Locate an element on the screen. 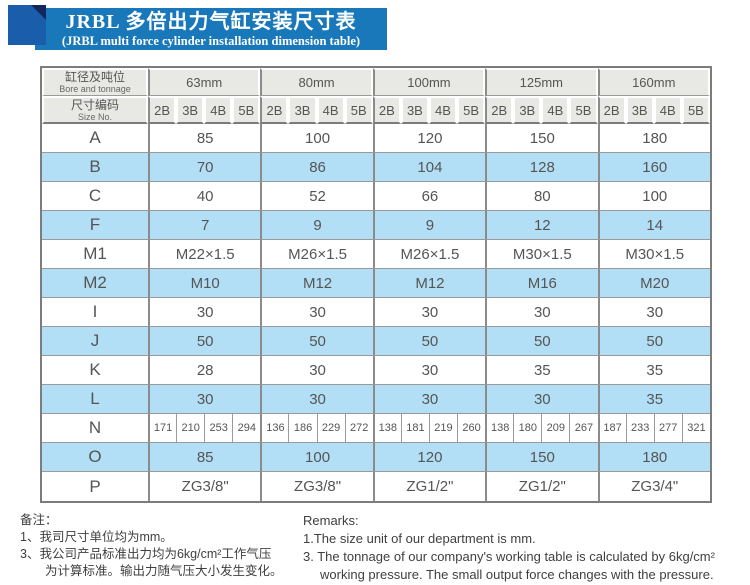 The height and width of the screenshot is (585, 750). dim-value-cell: M16 is located at coordinates (541, 283).